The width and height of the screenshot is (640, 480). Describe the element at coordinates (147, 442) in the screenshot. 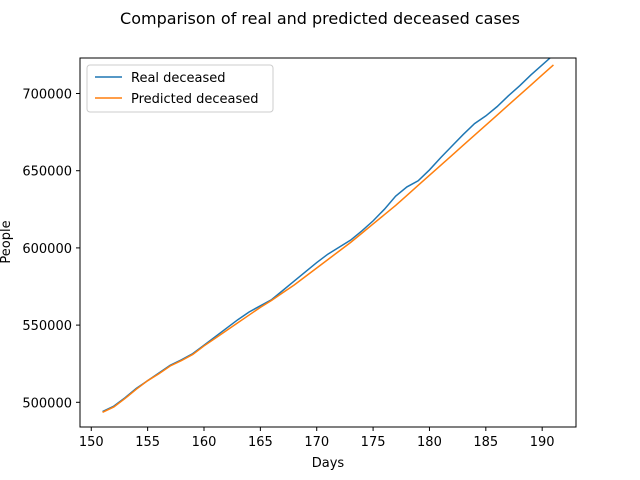

I see `x-tick-label: 155` at that location.